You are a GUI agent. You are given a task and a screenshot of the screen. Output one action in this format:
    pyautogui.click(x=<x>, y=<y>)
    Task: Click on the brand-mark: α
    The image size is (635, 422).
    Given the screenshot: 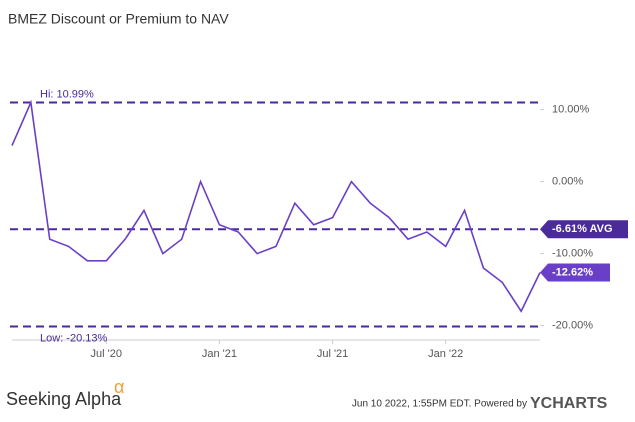 What is the action you would take?
    pyautogui.click(x=119, y=387)
    